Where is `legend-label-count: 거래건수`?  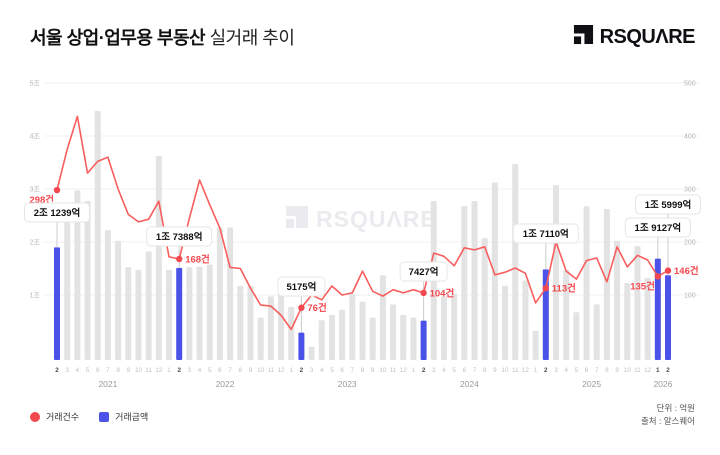
legend-label-count: 거래건수 is located at coordinates (63, 417).